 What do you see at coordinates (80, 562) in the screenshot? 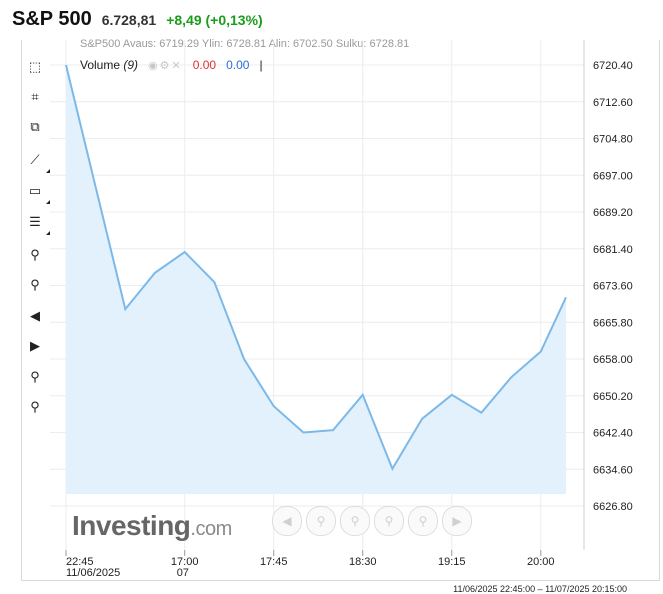
I see `x-tick-label: 22:45` at bounding box center [80, 562].